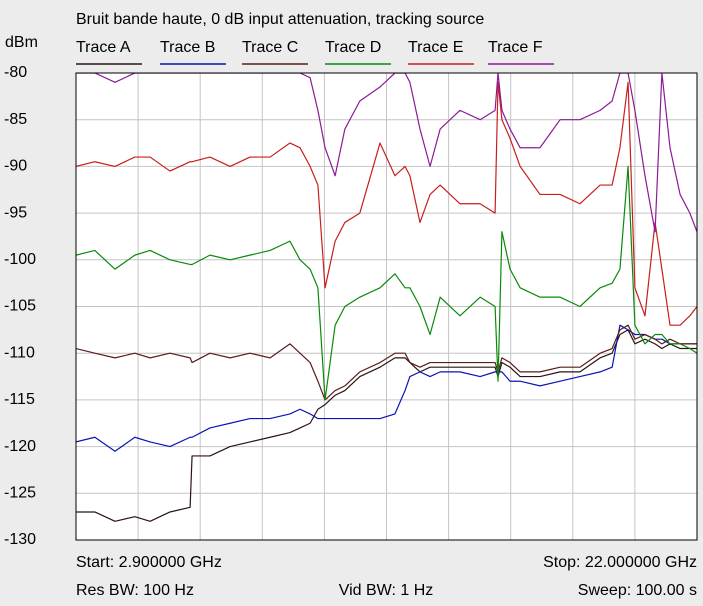  Describe the element at coordinates (637, 590) in the screenshot. I see `sweep-label: Sweep: 100.00 s` at that location.